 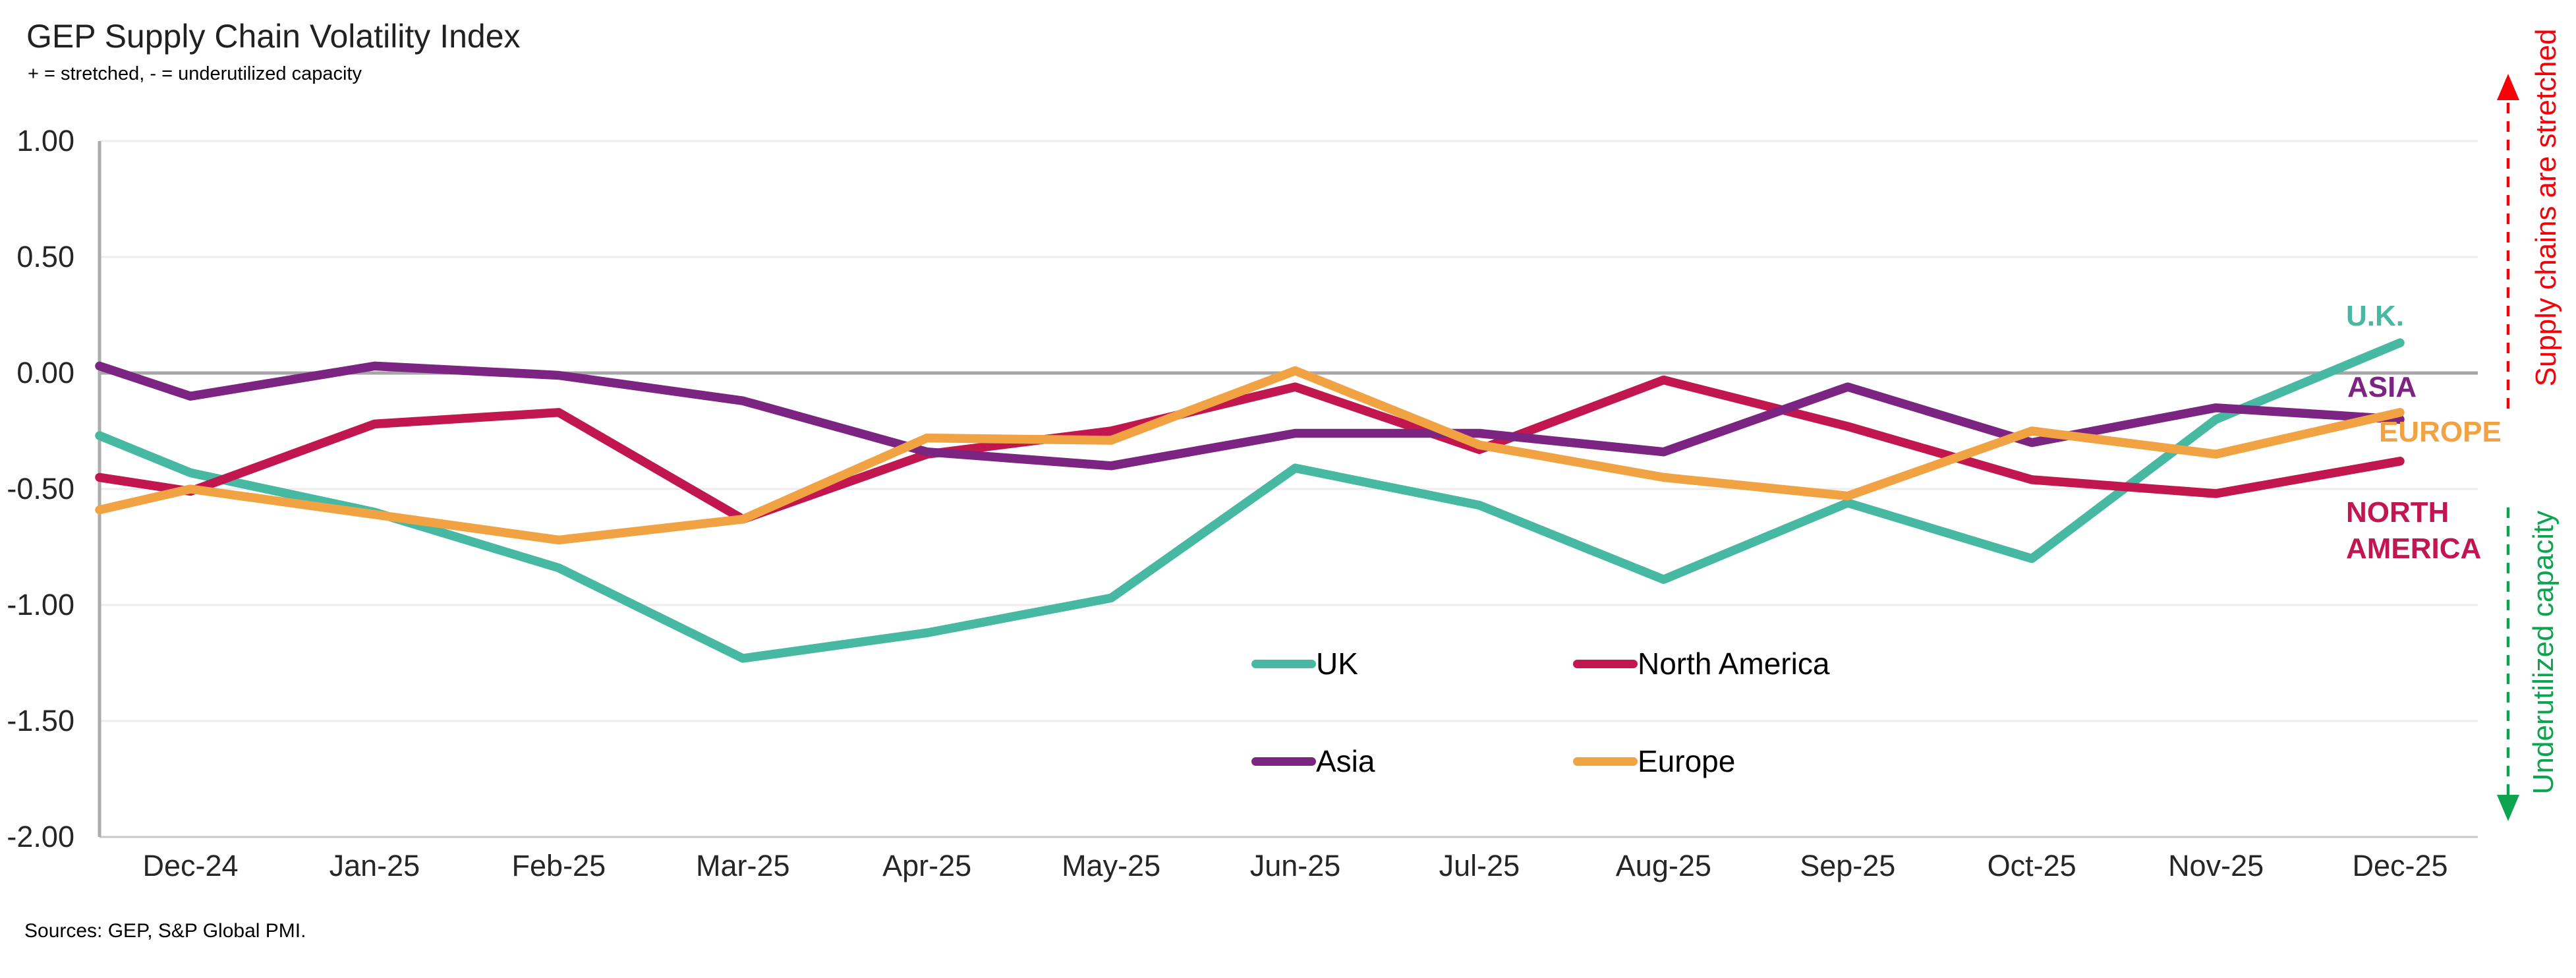 I want to click on chart-title: GEP Supply Chain Volatility Index, so click(x=273, y=36).